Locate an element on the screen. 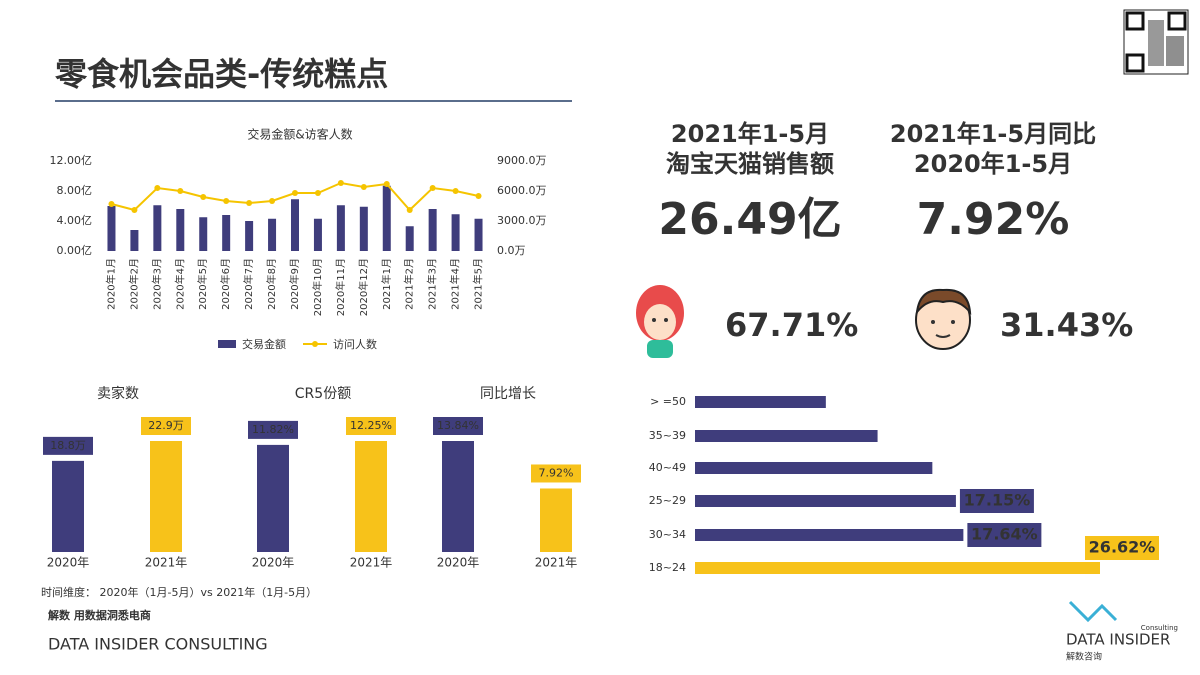 Image resolution: width=1200 pixels, height=675 pixels. y-tick-label: 35~39 is located at coordinates (667, 435).